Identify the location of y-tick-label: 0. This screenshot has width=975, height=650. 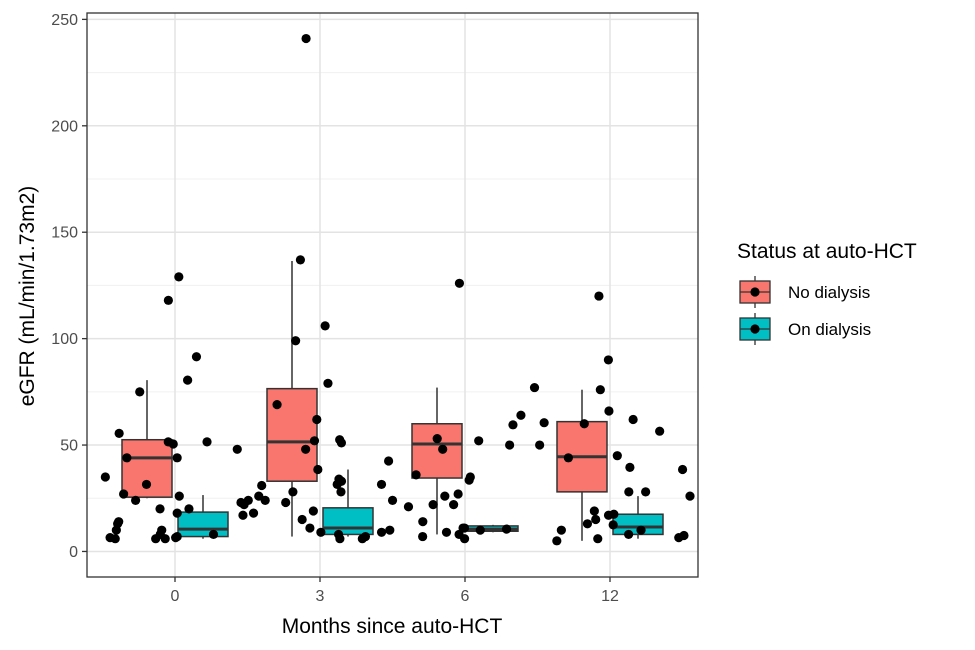
(73, 552).